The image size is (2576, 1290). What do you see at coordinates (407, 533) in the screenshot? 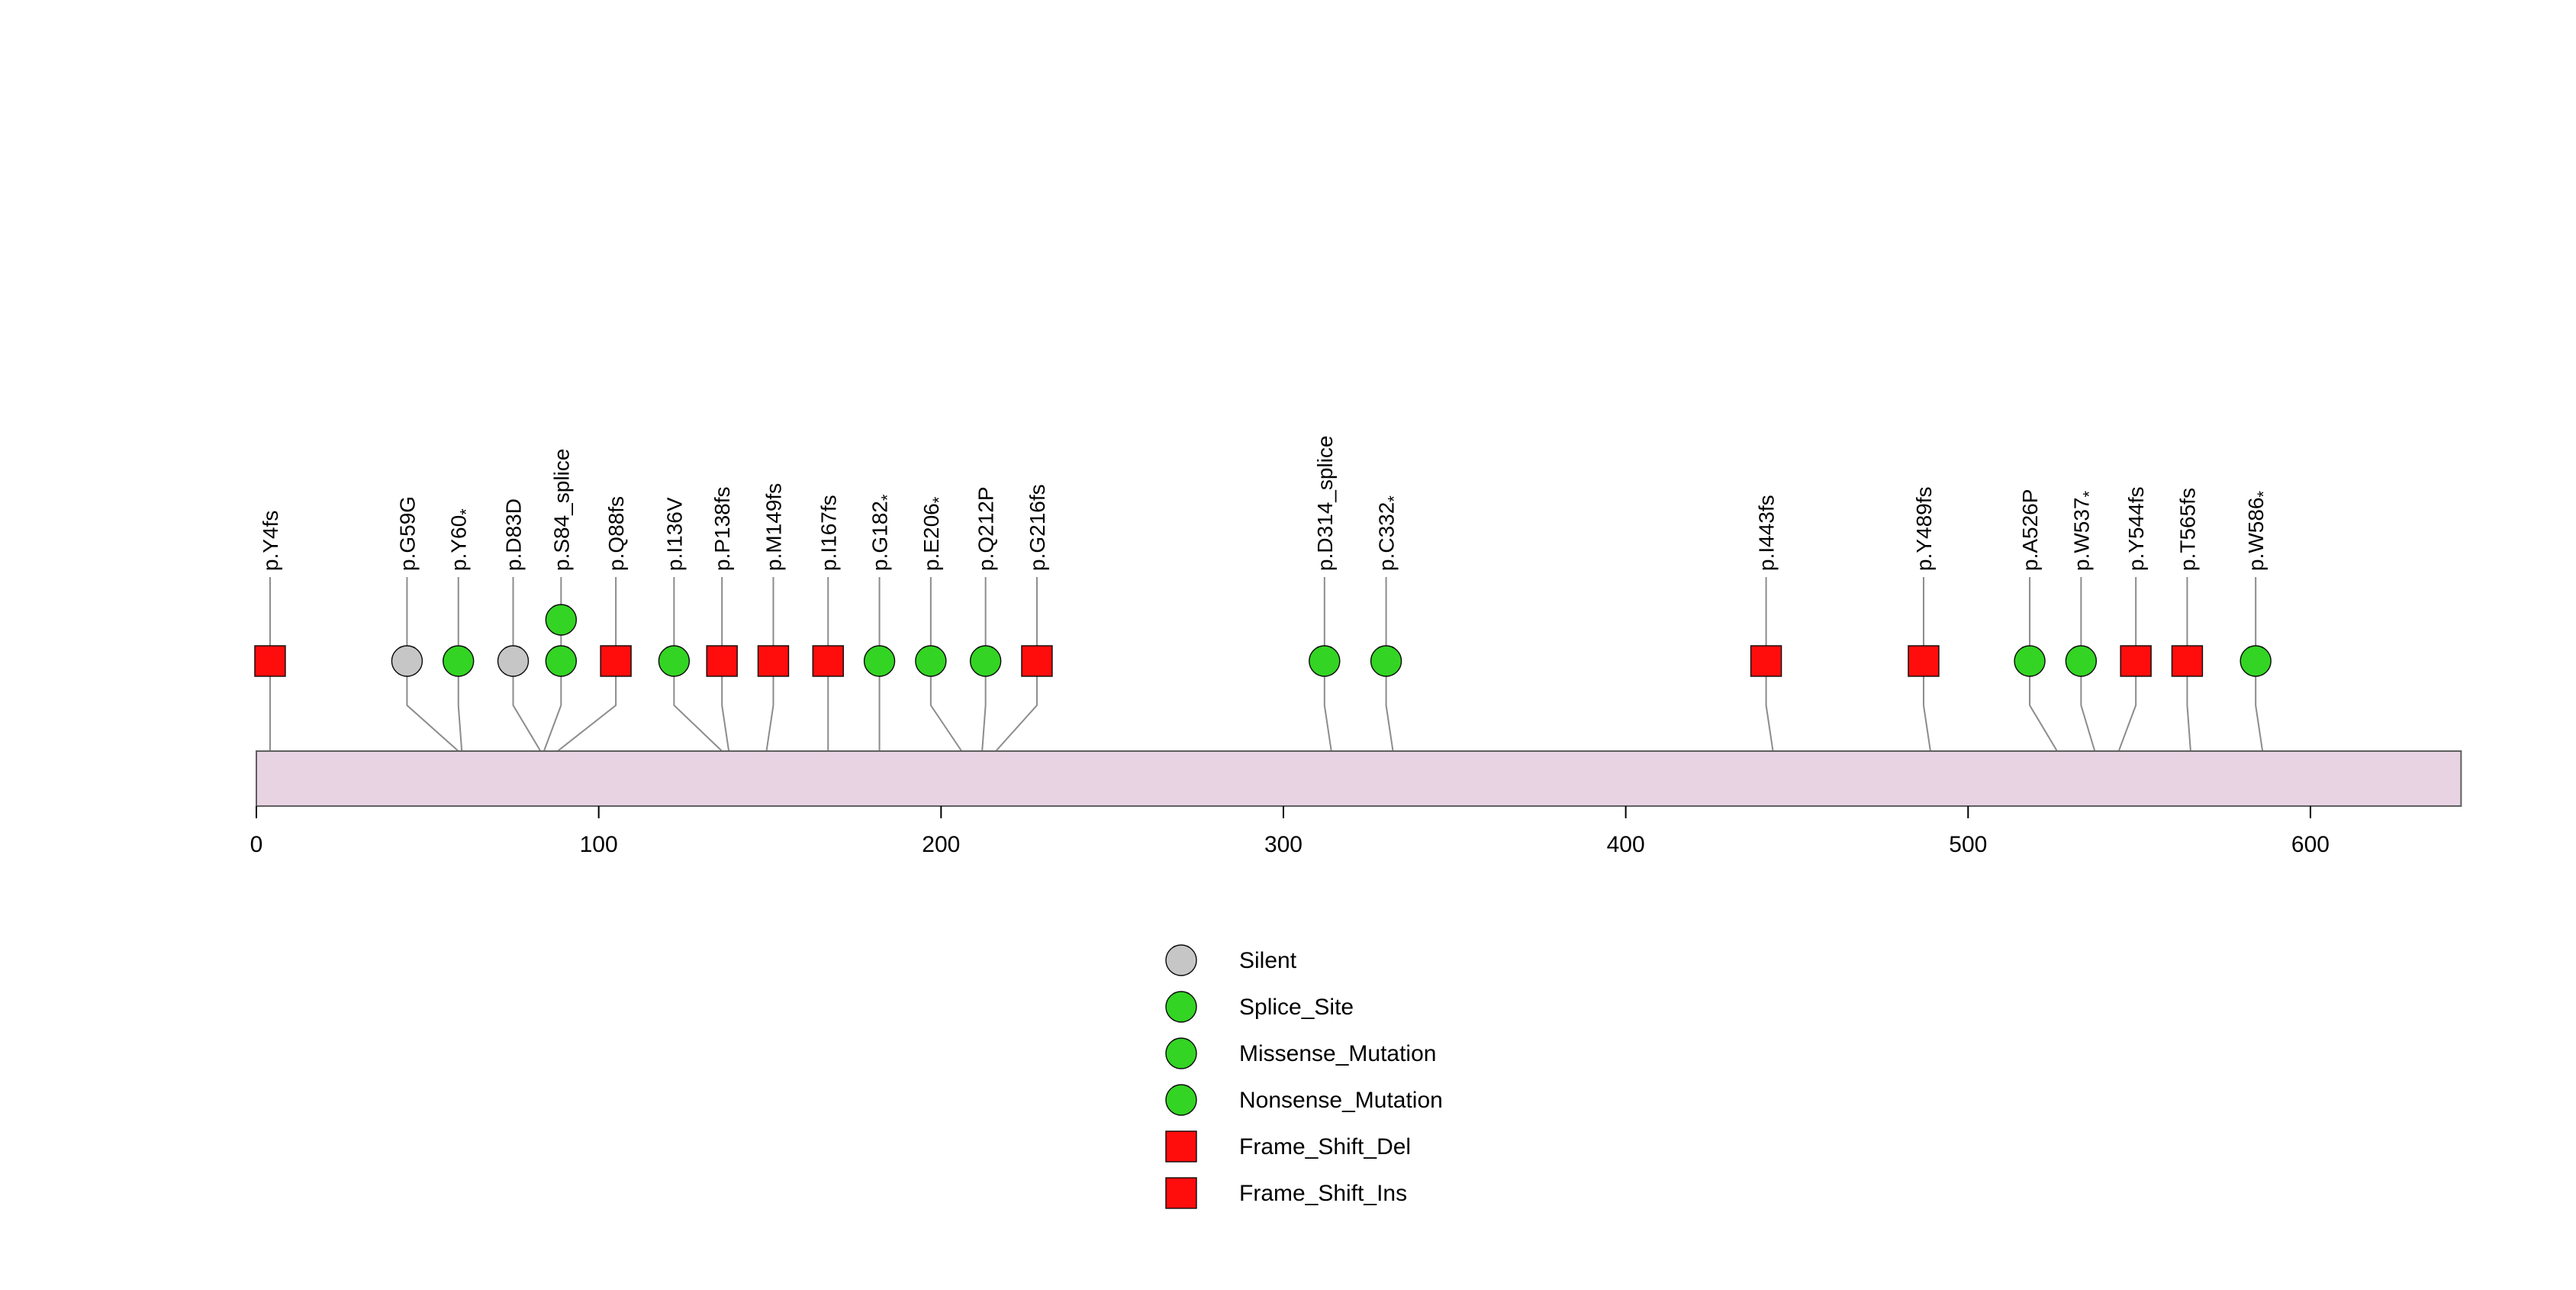
I see `mutation-label: p.G59G` at bounding box center [407, 533].